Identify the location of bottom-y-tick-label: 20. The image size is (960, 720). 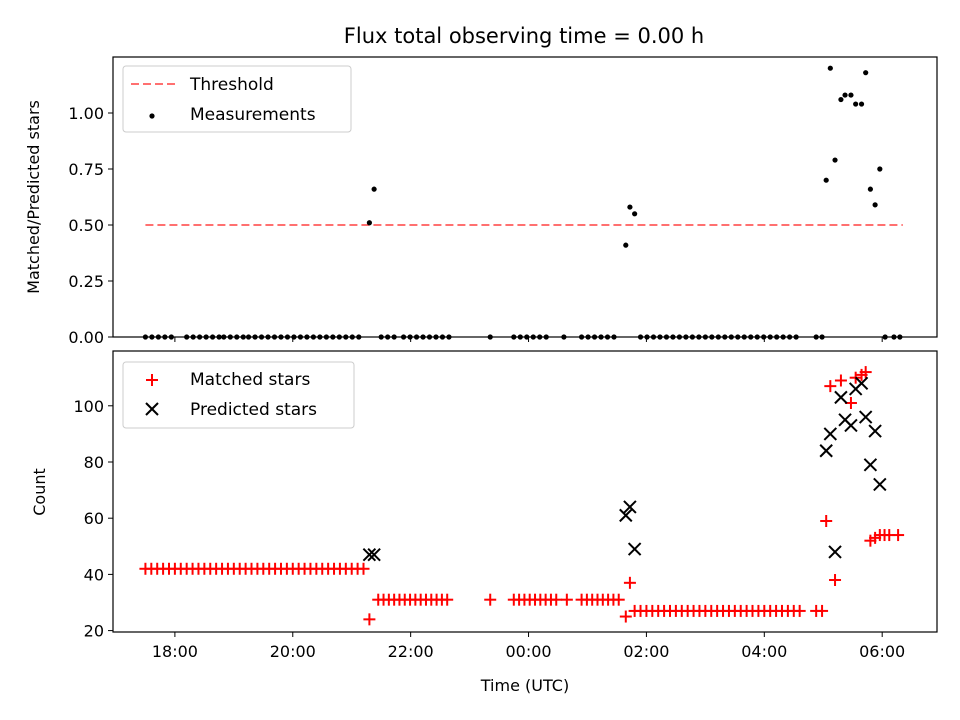
(94, 631).